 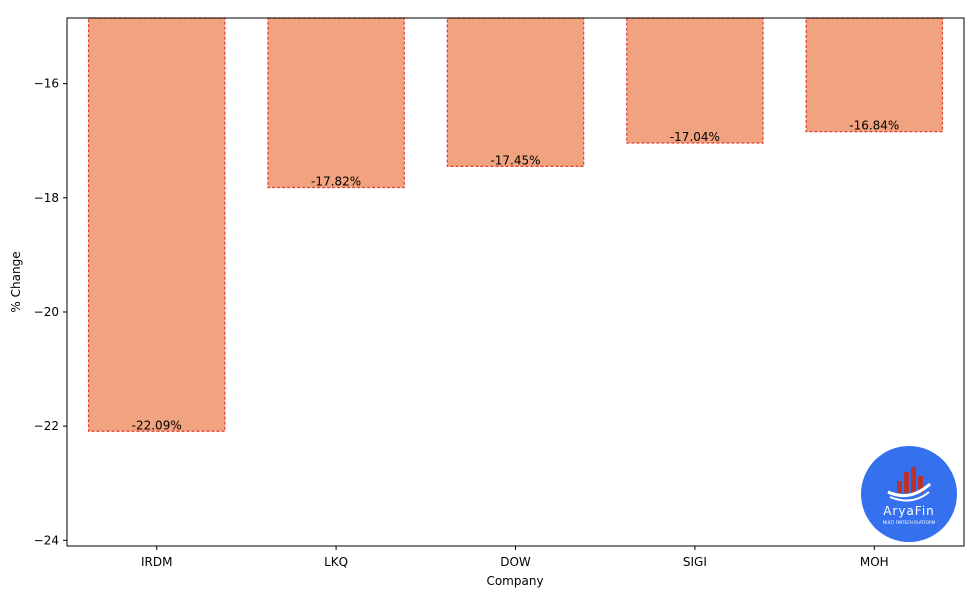 What do you see at coordinates (874, 126) in the screenshot?
I see `data-label-moh: -16.84%` at bounding box center [874, 126].